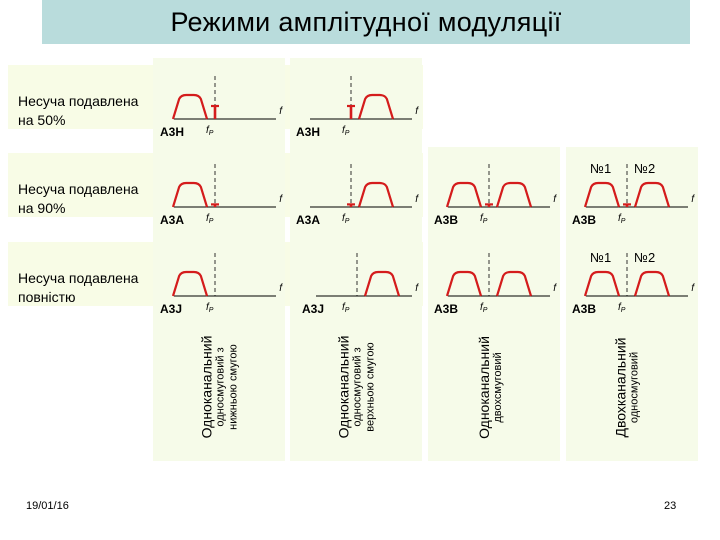 This screenshot has width=720, height=540. I want to click on column-caption-two-channel: Двохканальний односмуговий, so click(627, 387).